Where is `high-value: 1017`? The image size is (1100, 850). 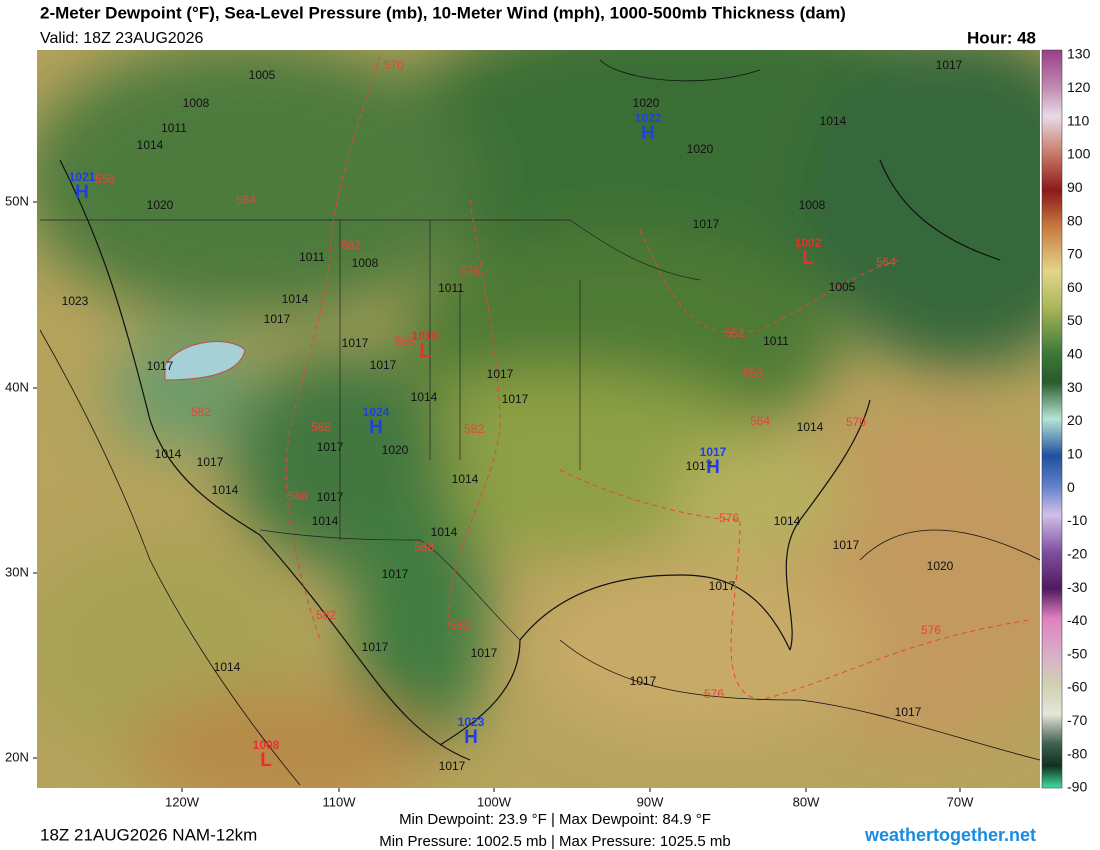
high-value: 1017 is located at coordinates (713, 452).